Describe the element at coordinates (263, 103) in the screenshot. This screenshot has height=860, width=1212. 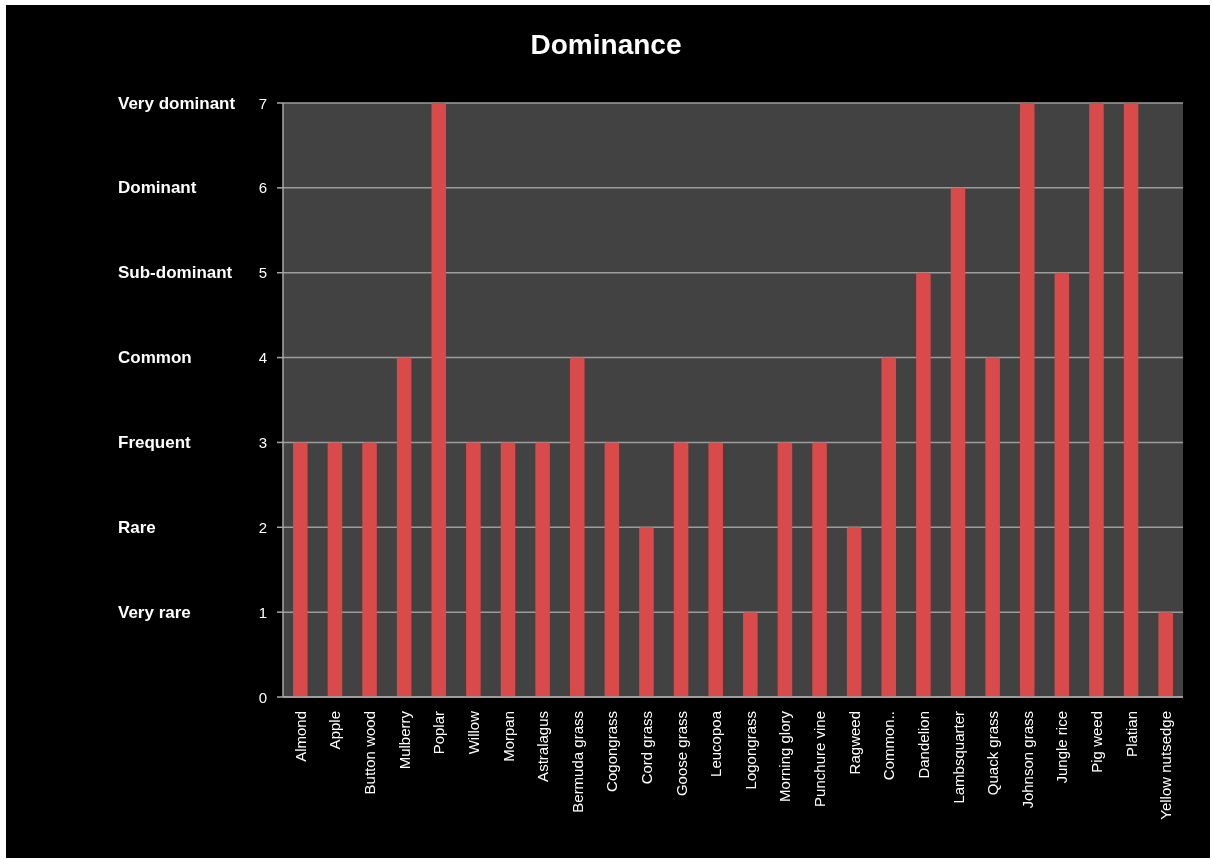
I see `y-tick-label: 7` at that location.